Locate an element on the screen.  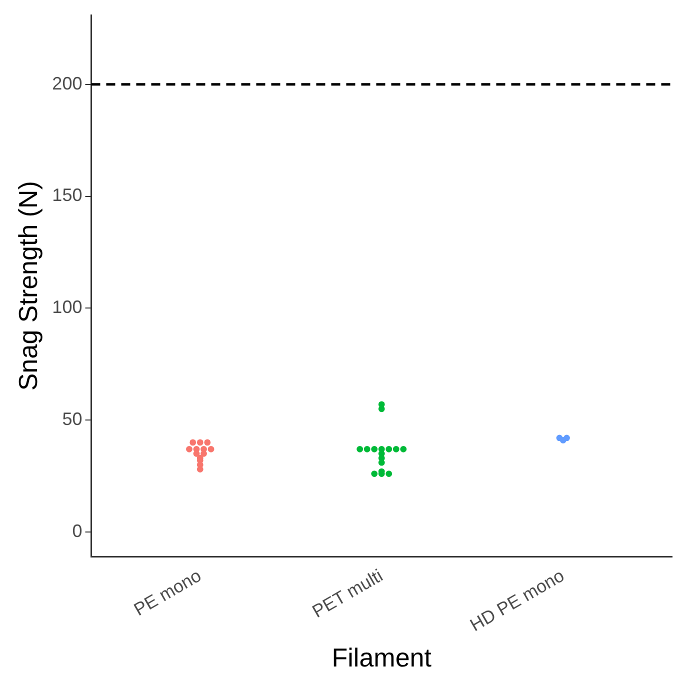
y-tick-label: 50 is located at coordinates (72, 419).